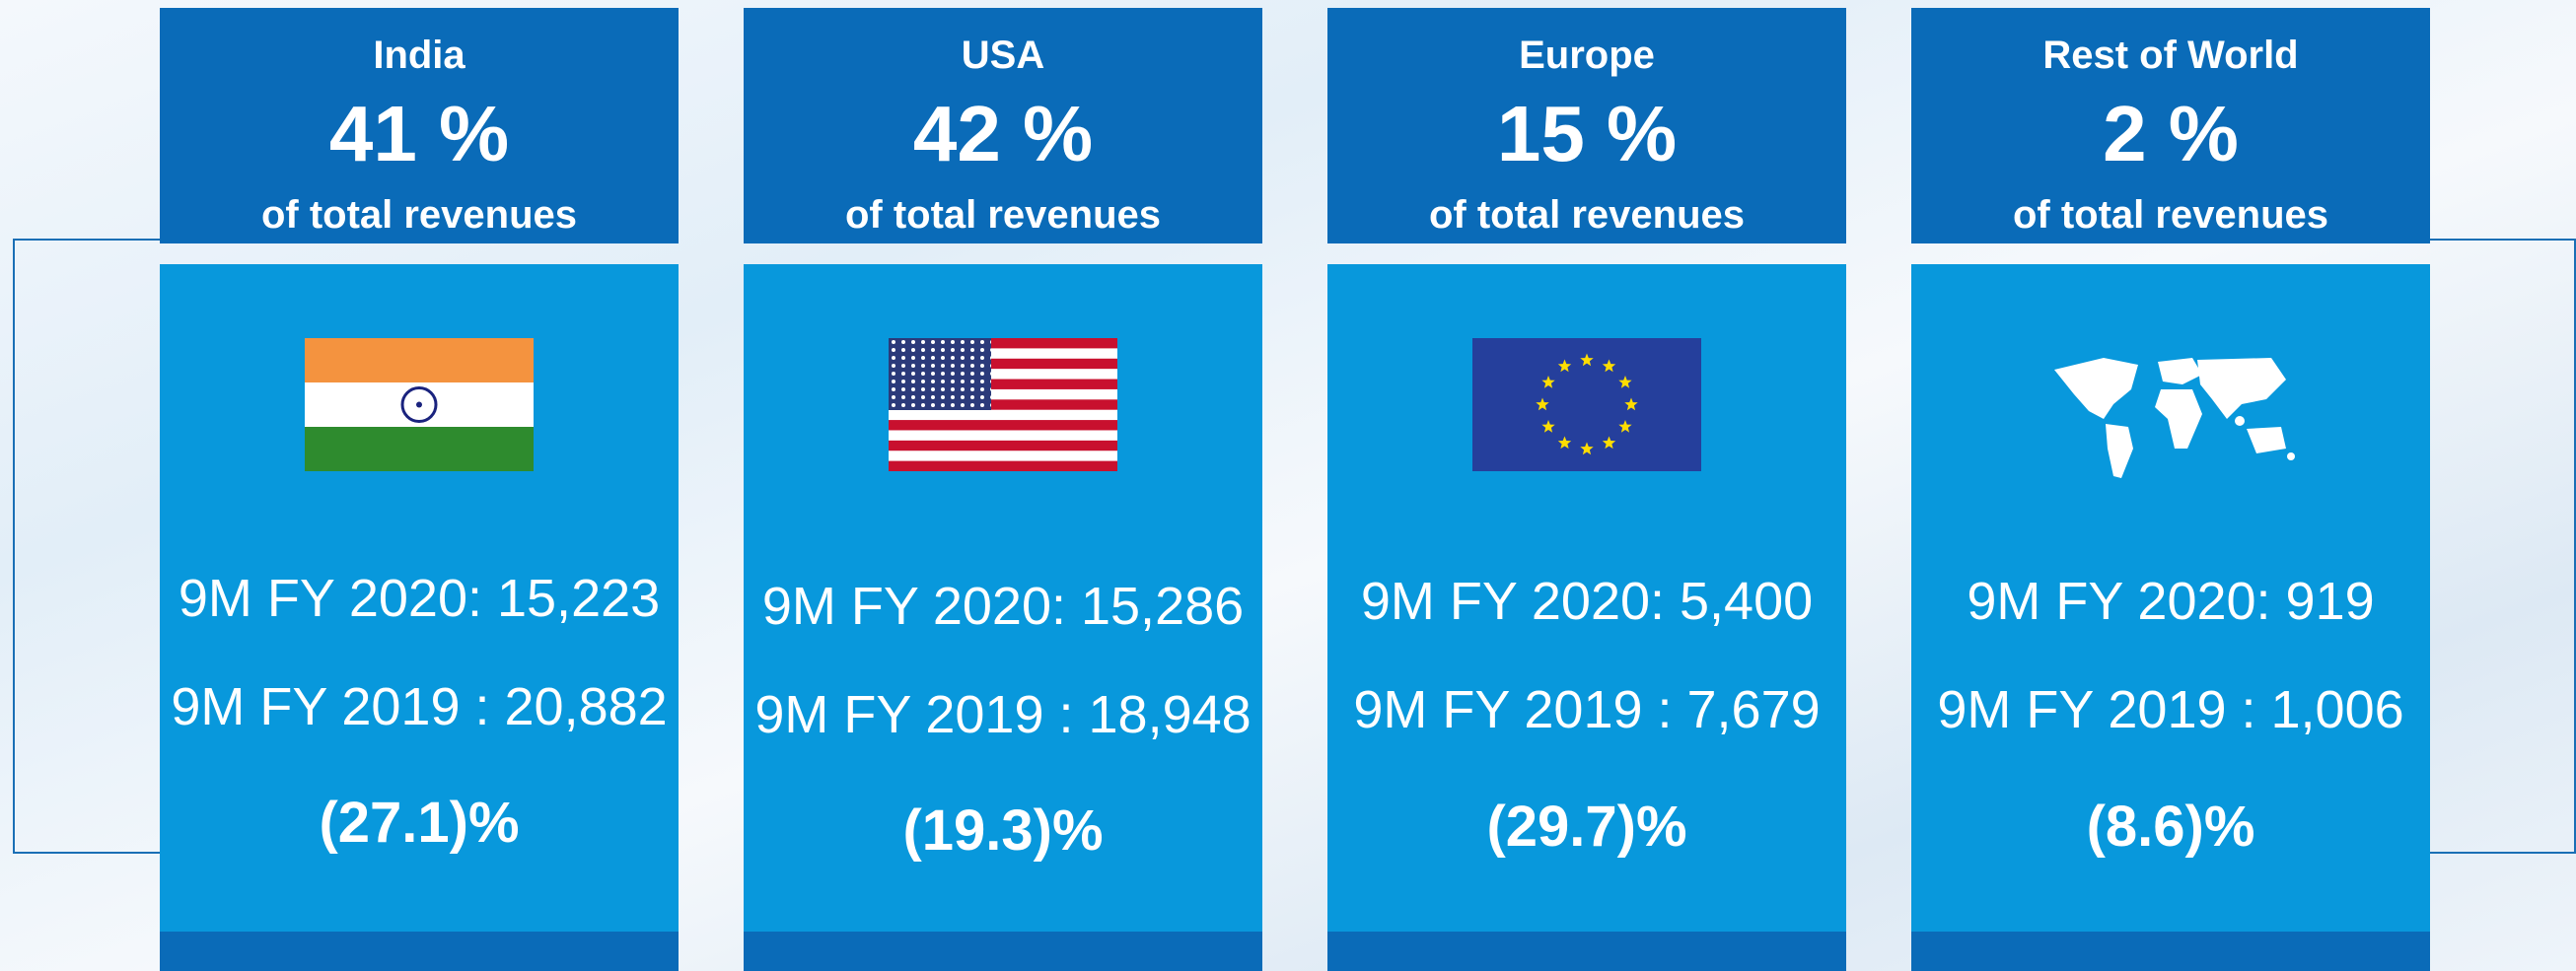 The image size is (2576, 971). I want to click on revenue-2020: 9M FY 2020: 919, so click(2171, 602).